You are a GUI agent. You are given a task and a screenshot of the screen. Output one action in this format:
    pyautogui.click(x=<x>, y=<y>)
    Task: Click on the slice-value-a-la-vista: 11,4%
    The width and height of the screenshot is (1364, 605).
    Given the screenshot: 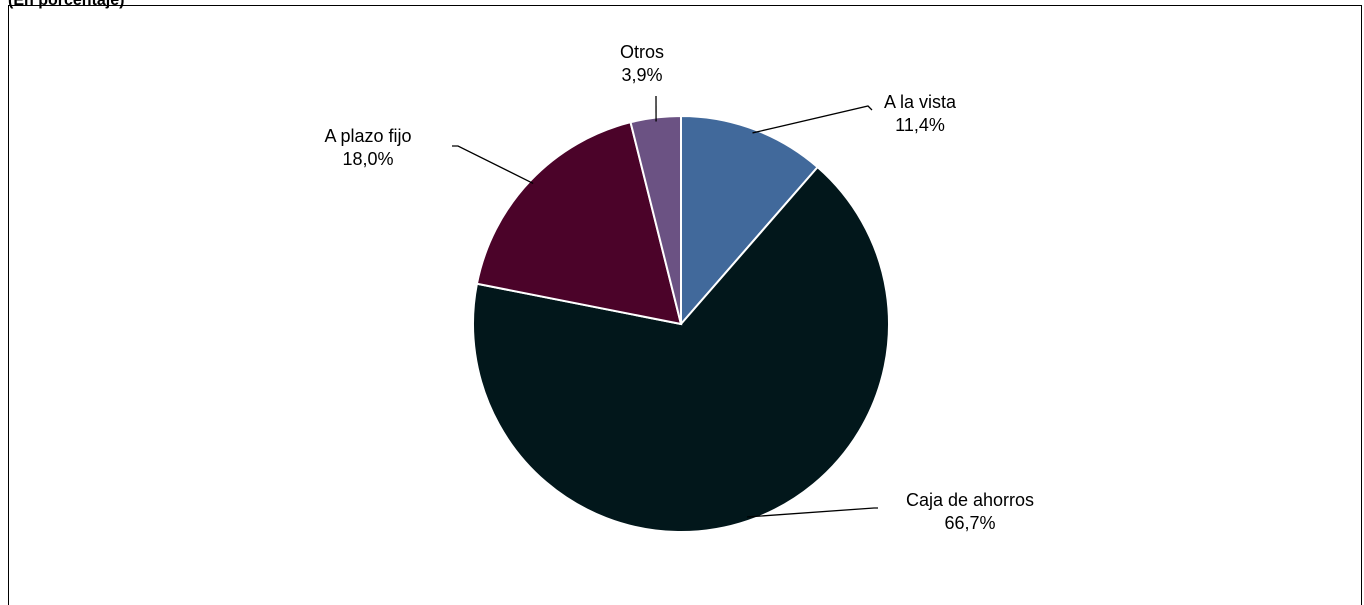 What is the action you would take?
    pyautogui.click(x=920, y=125)
    